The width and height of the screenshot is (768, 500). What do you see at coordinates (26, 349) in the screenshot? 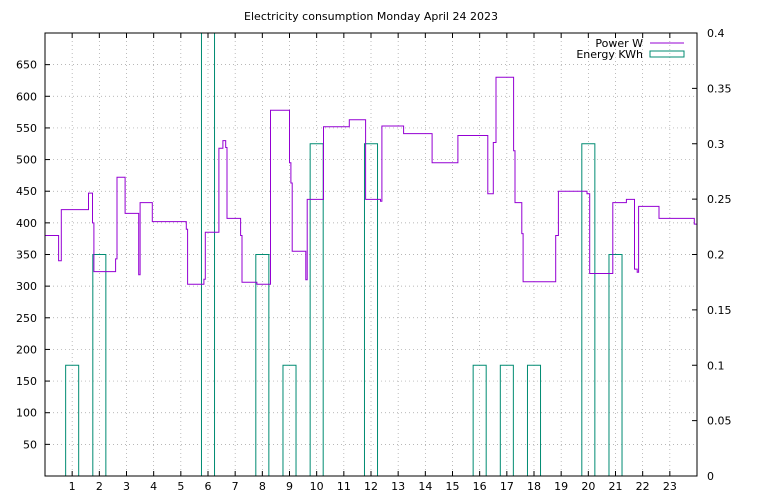
I see `y-tick-label: 200` at bounding box center [26, 349].